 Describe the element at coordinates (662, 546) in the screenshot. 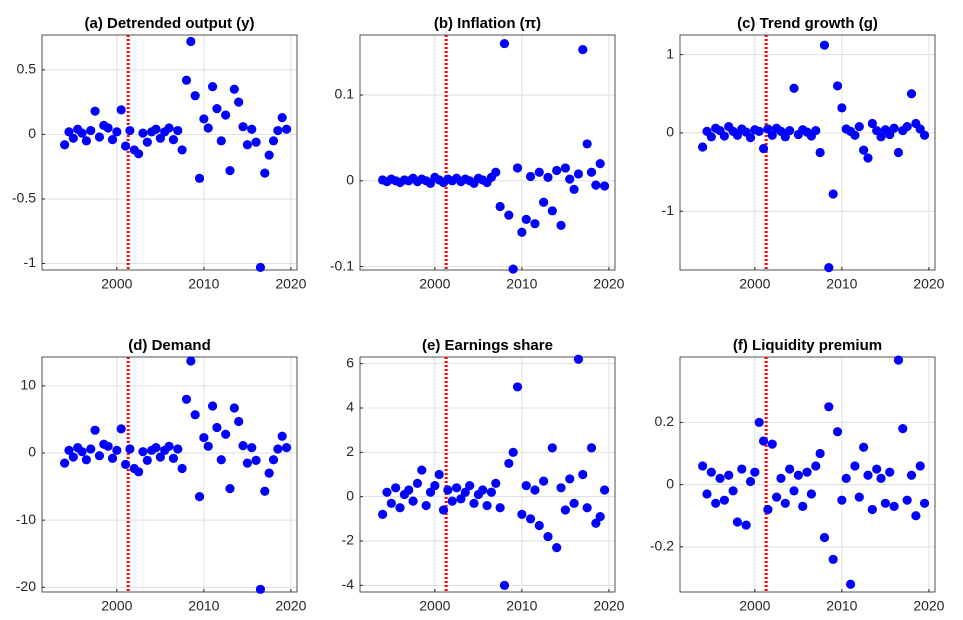

I see `y-tick-label: -0.2` at that location.